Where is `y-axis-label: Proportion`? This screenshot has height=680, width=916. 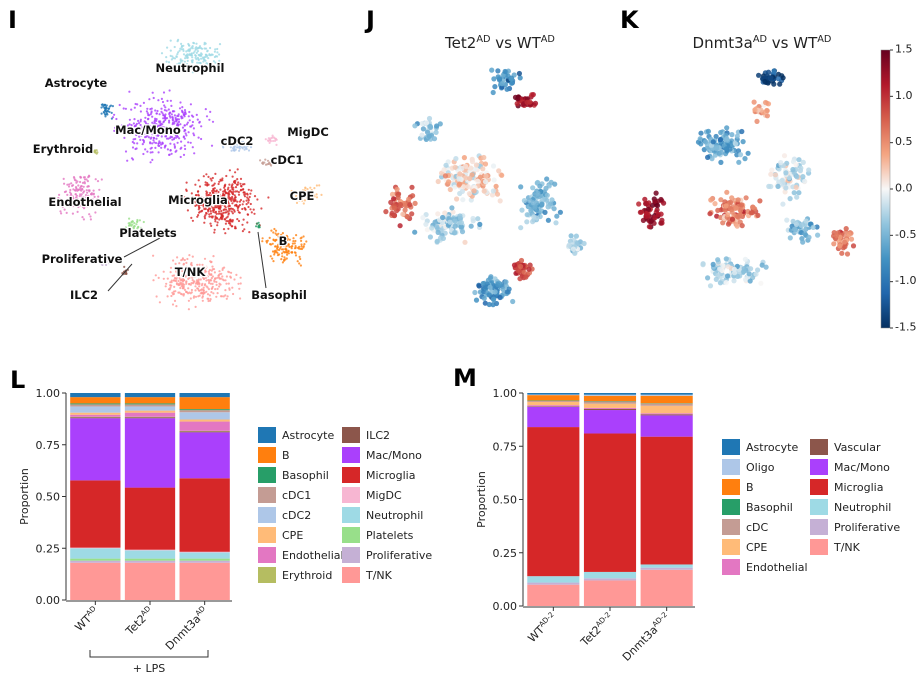 y-axis-label: Proportion is located at coordinates (481, 499).